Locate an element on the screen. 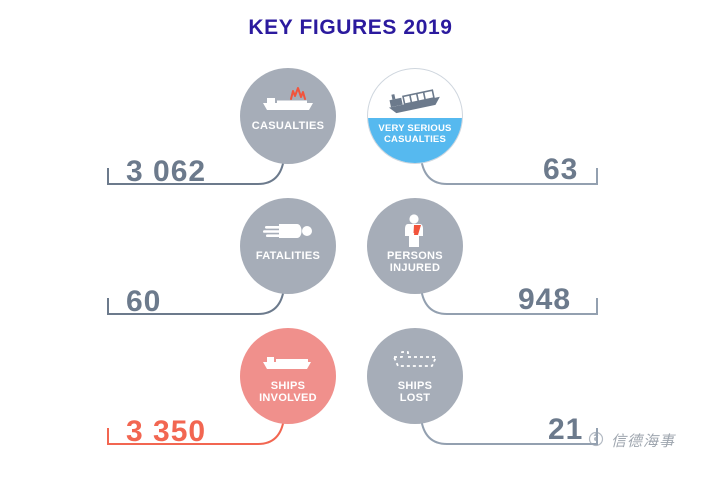 This screenshot has width=701, height=484. metric-label-line2: INJURED is located at coordinates (415, 268).